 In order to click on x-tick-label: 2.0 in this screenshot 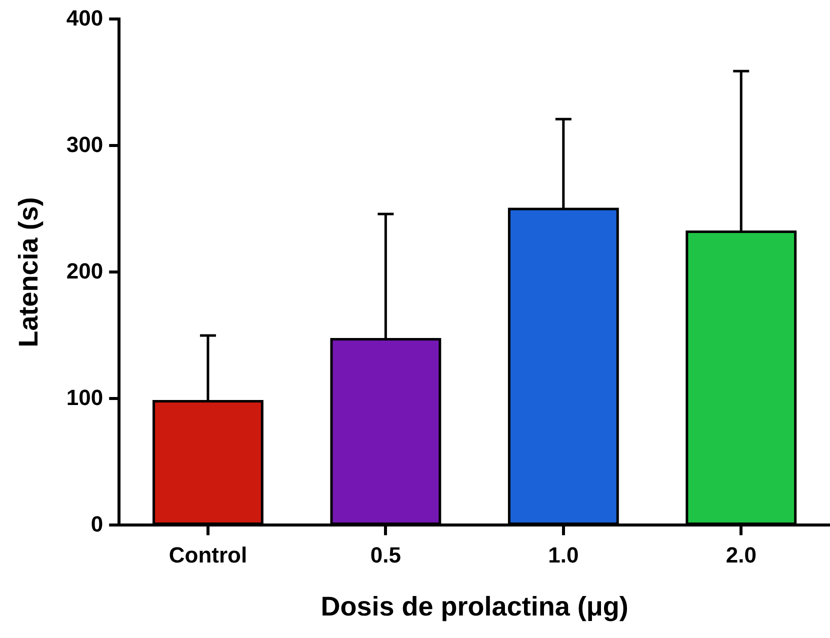, I will do `click(741, 555)`.